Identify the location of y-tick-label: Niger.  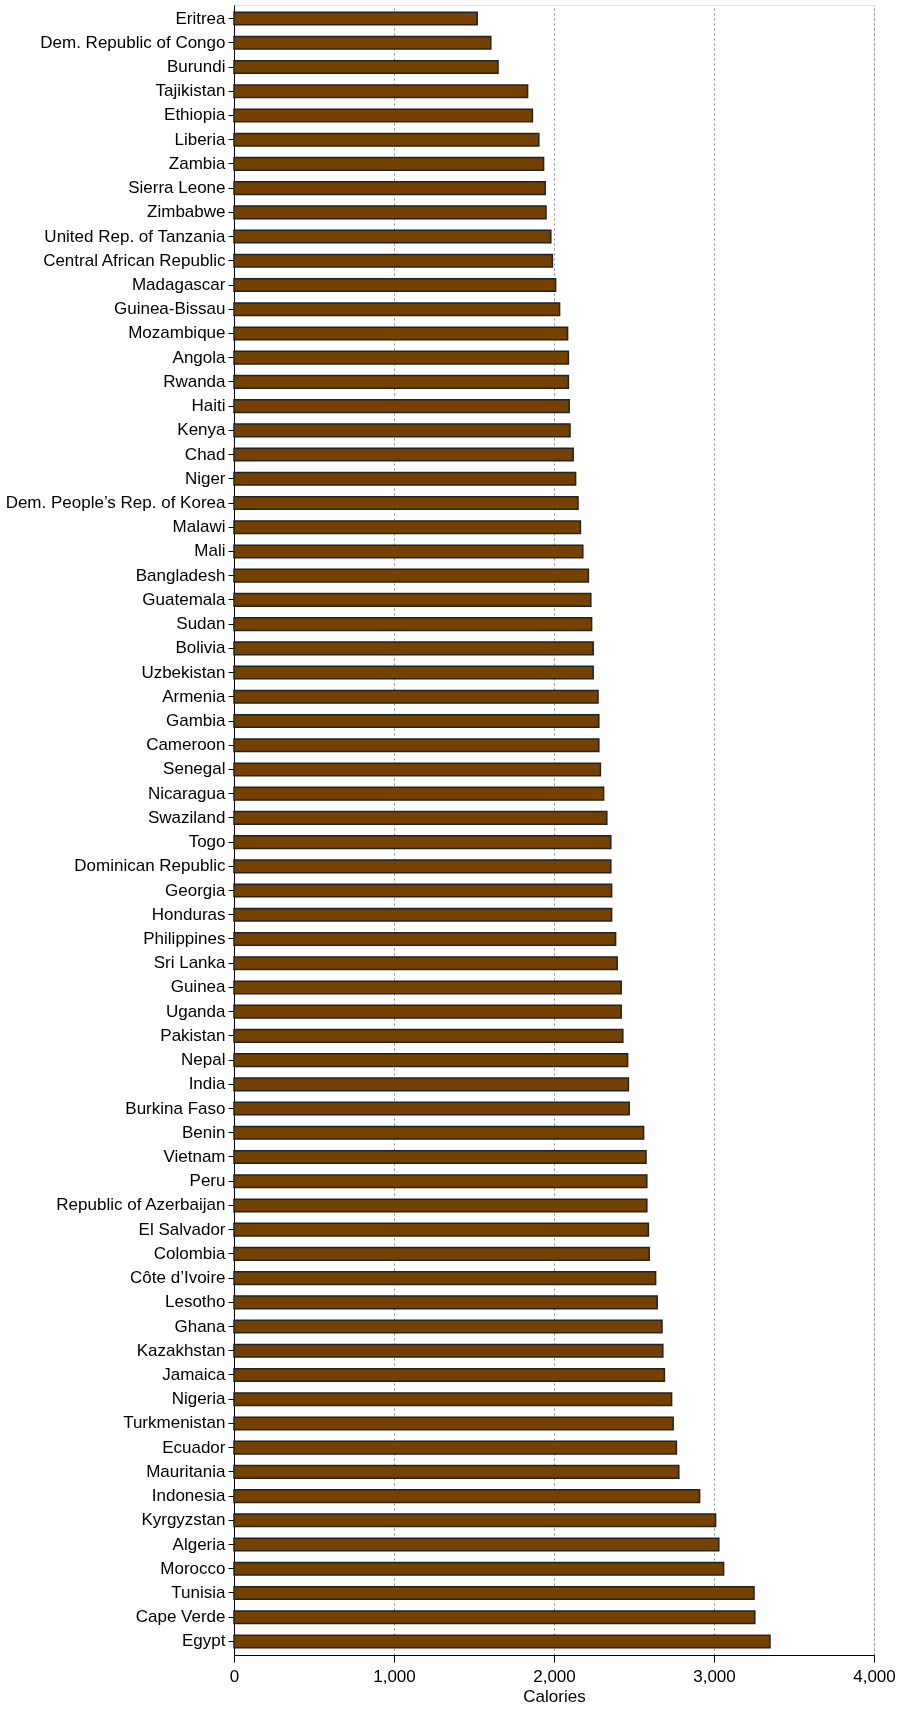
(205, 478).